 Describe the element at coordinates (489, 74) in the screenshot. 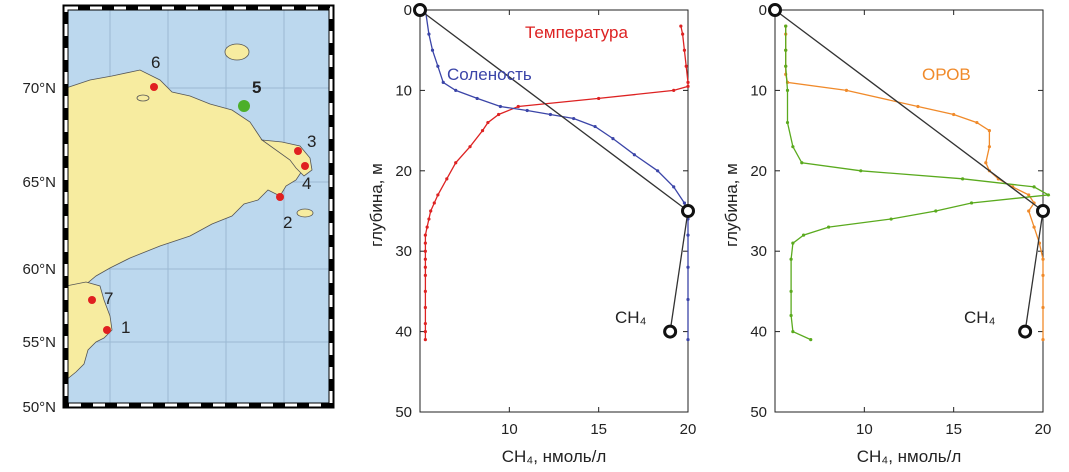

I see `series-label: Соленость` at that location.